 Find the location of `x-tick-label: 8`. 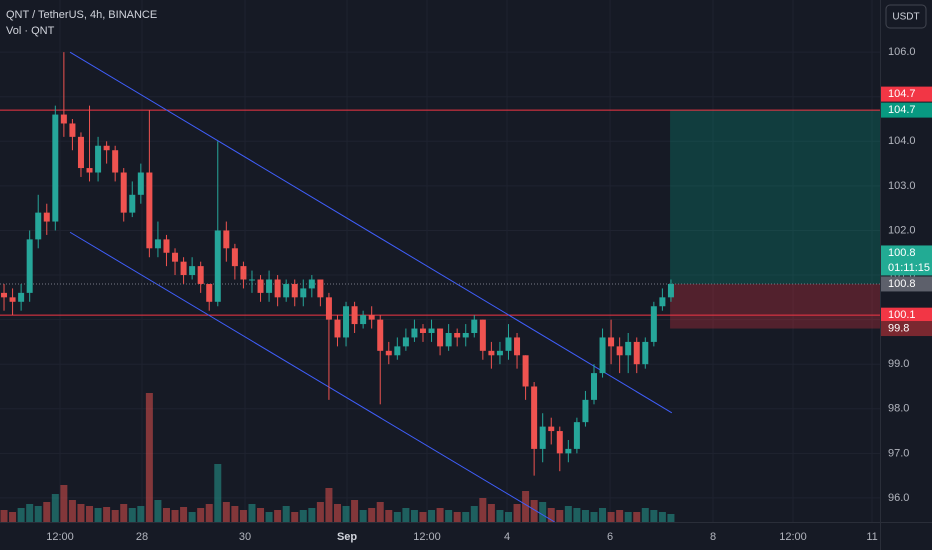

x-tick-label: 8 is located at coordinates (713, 537).